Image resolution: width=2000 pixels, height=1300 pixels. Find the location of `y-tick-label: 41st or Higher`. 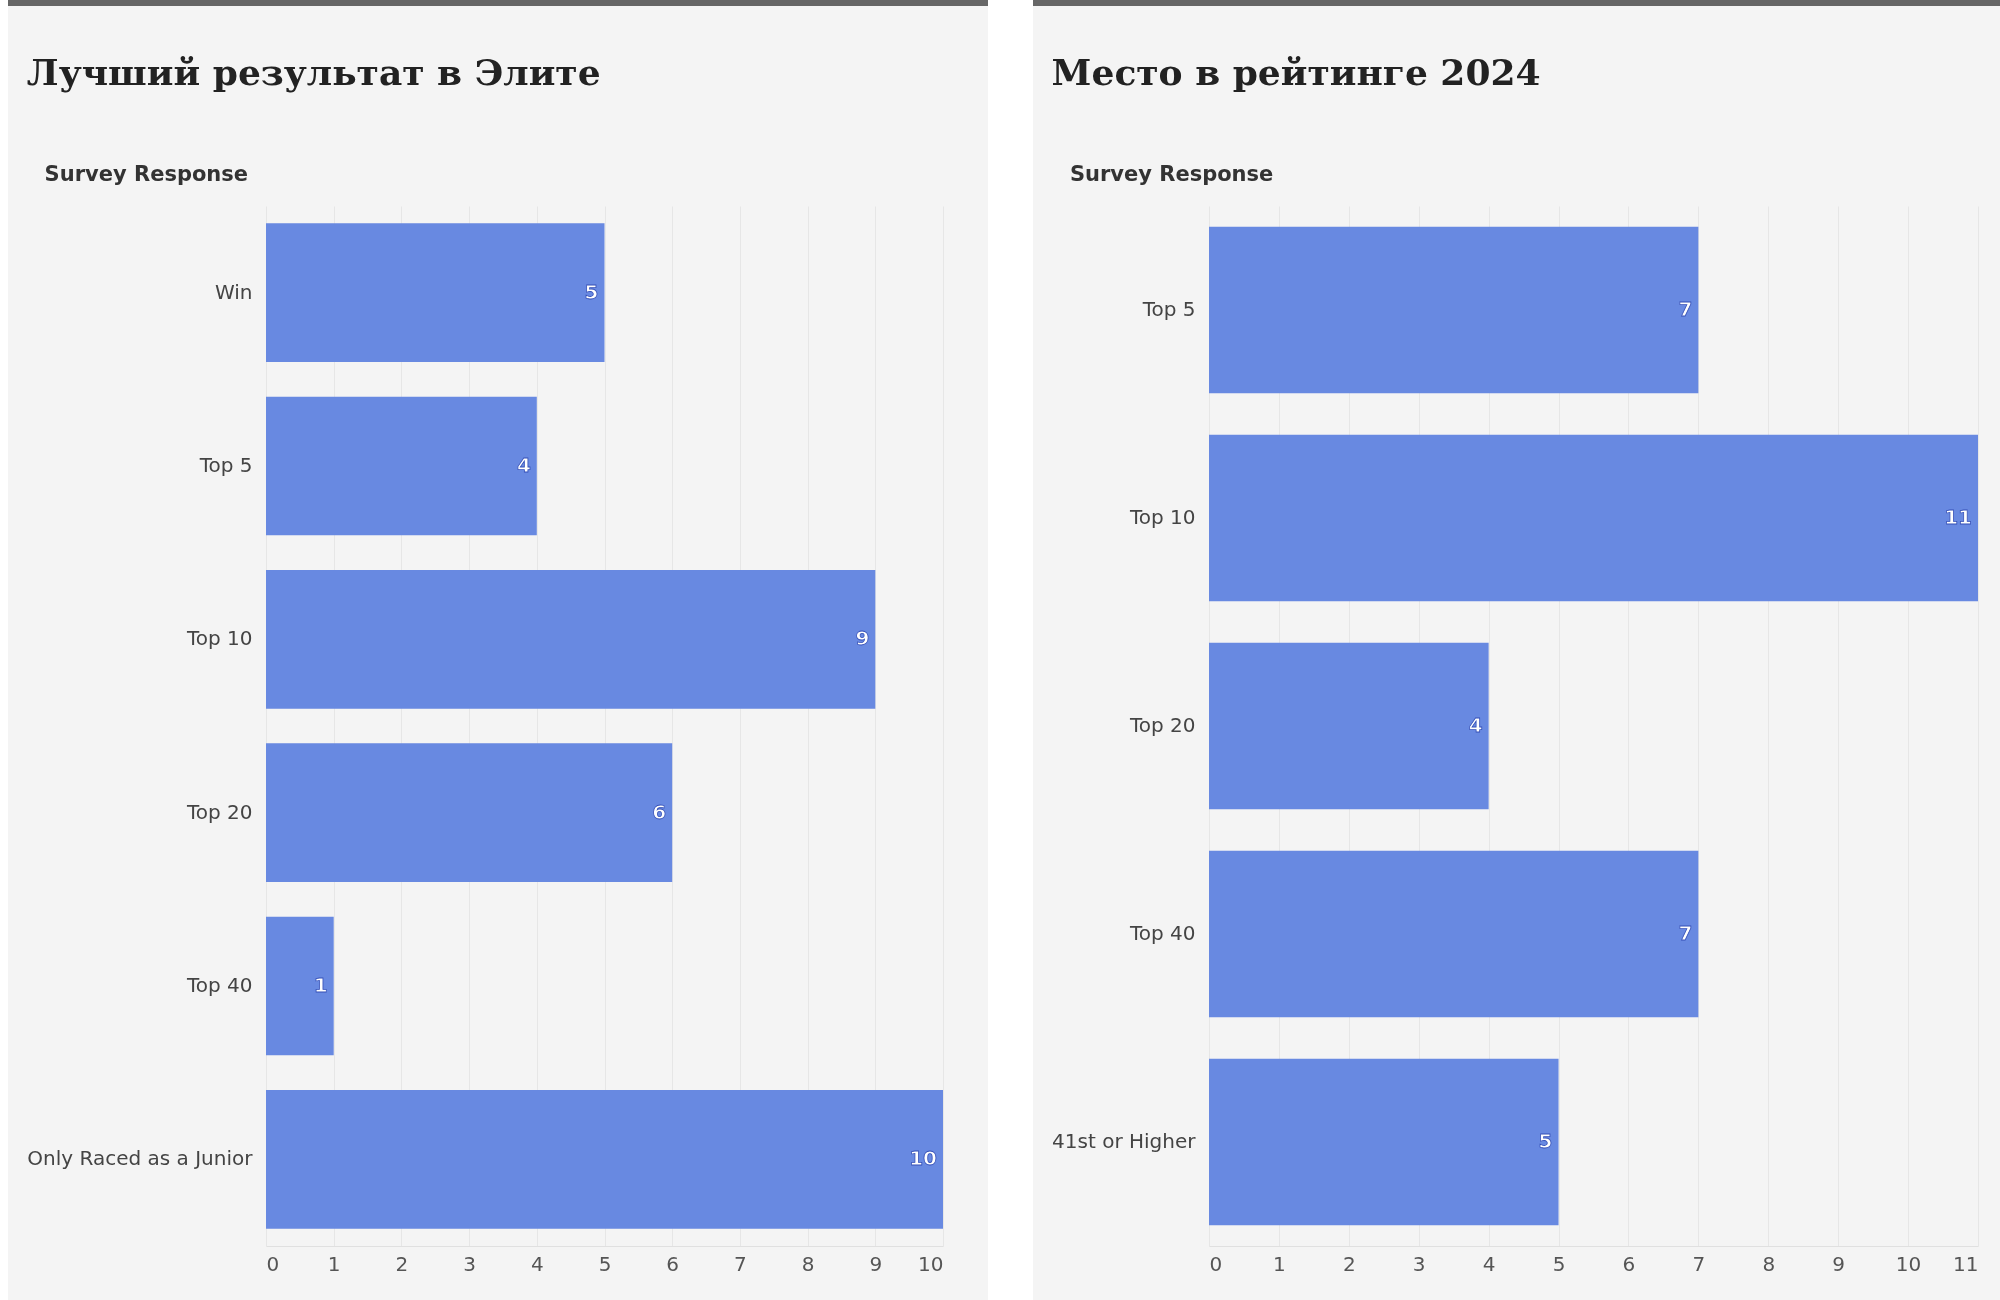

y-tick-label: 41st or Higher is located at coordinates (1124, 1141).